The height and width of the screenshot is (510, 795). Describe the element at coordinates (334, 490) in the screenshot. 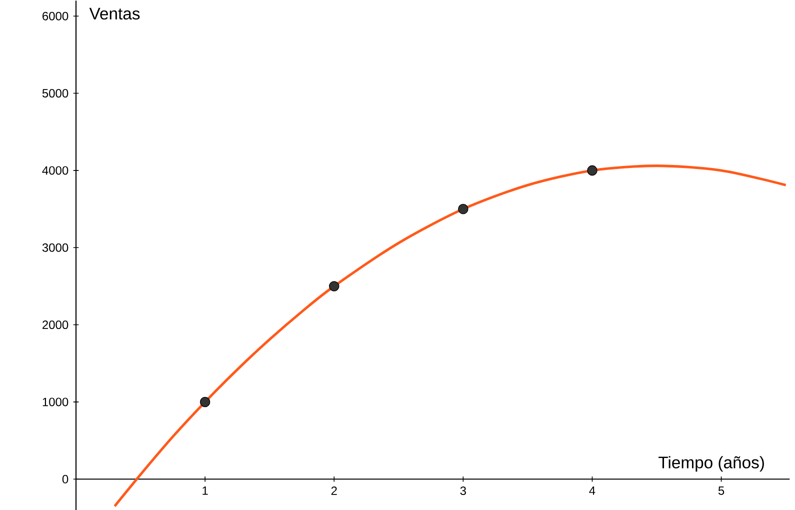

I see `x-tick-label: 2` at that location.